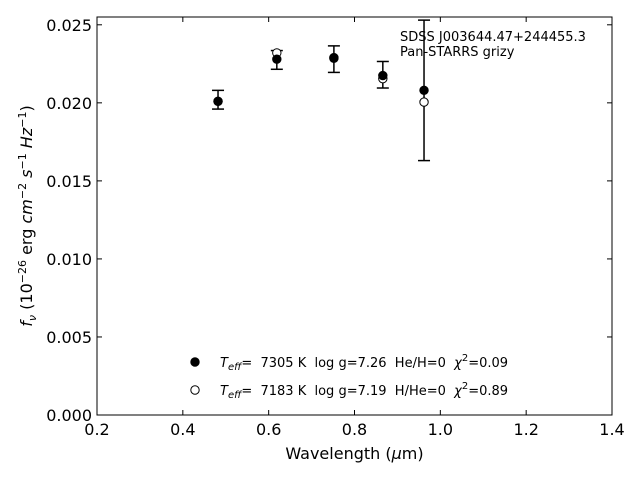 The height and width of the screenshot is (480, 640). Describe the element at coordinates (69, 259) in the screenshot. I see `y-tick-label: 0.010` at that location.